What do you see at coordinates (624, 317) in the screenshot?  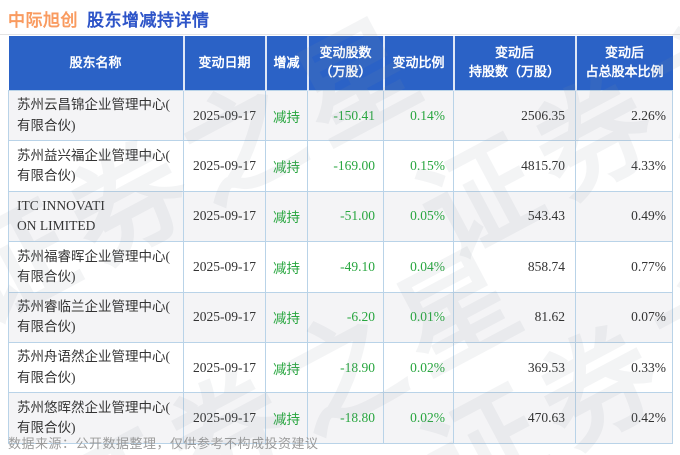 I see `after-ratio-cell: 0.07%` at bounding box center [624, 317].